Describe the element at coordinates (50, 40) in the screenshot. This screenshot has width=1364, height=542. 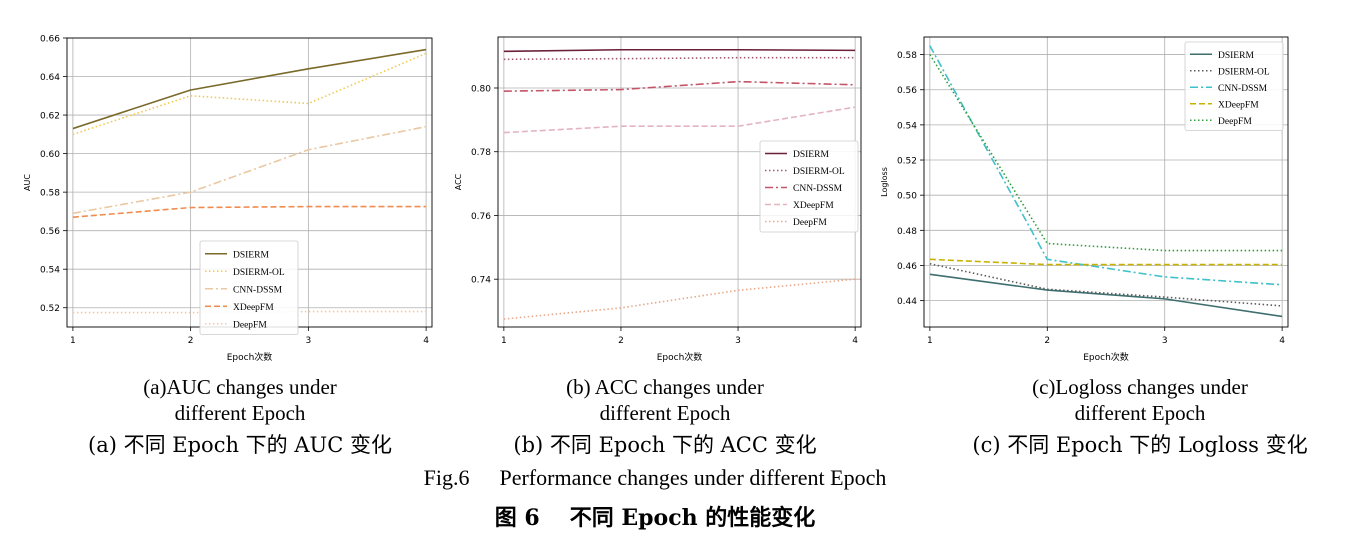
I see `y-tick-label: 0.66` at that location.